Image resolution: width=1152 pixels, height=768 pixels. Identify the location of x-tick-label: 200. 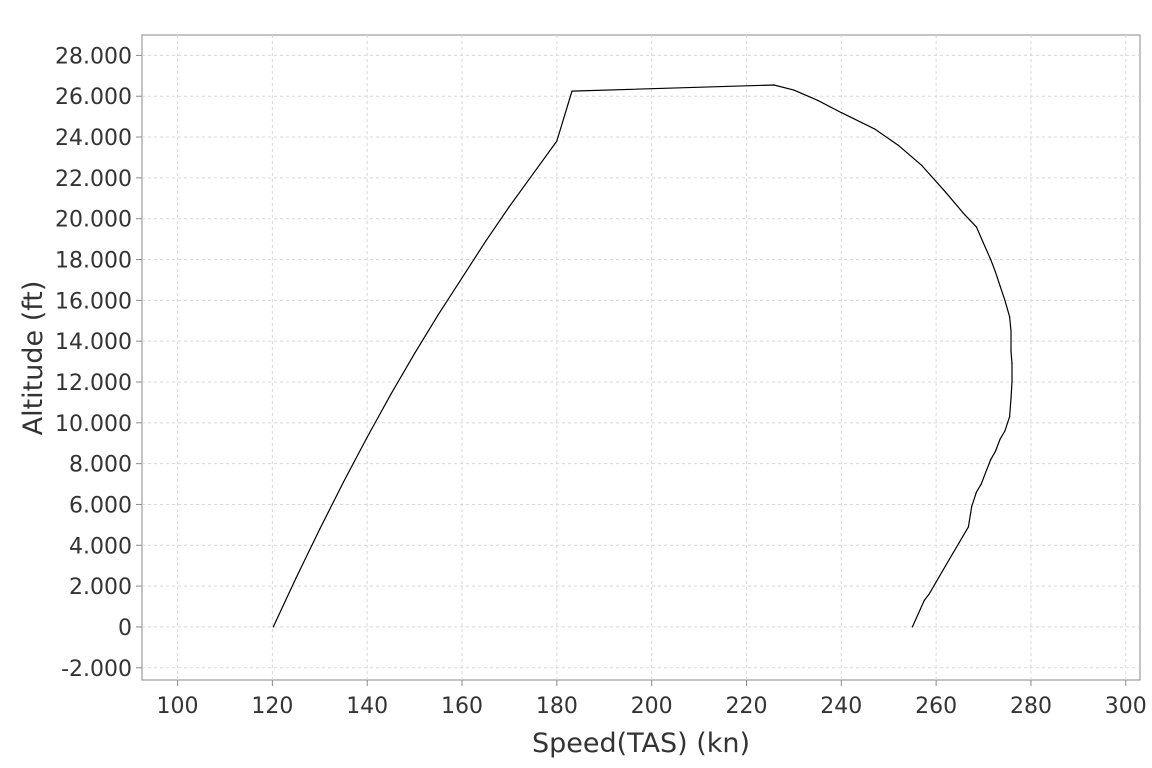
(652, 706).